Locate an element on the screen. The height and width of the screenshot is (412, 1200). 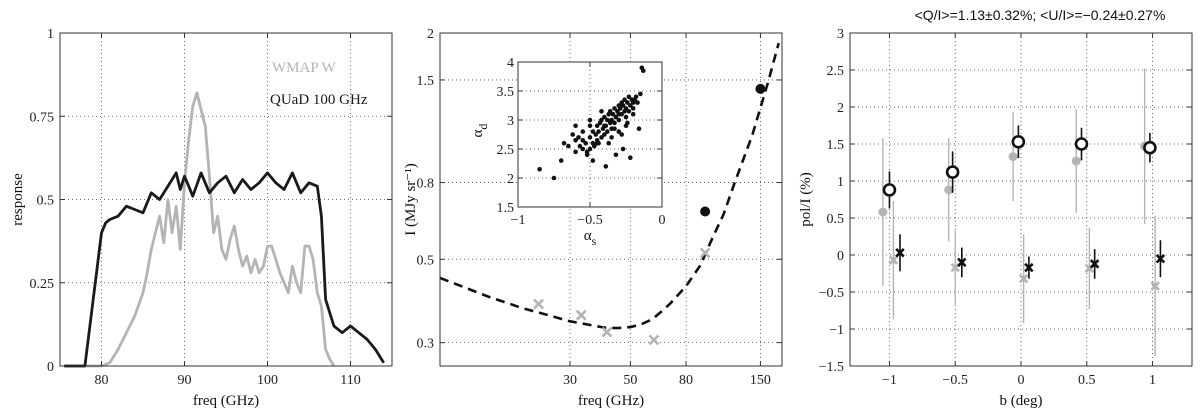
inset-ticks: −1 −0.5 0 1.5 2 2.5 3 3.5 4 is located at coordinates (581, 142).